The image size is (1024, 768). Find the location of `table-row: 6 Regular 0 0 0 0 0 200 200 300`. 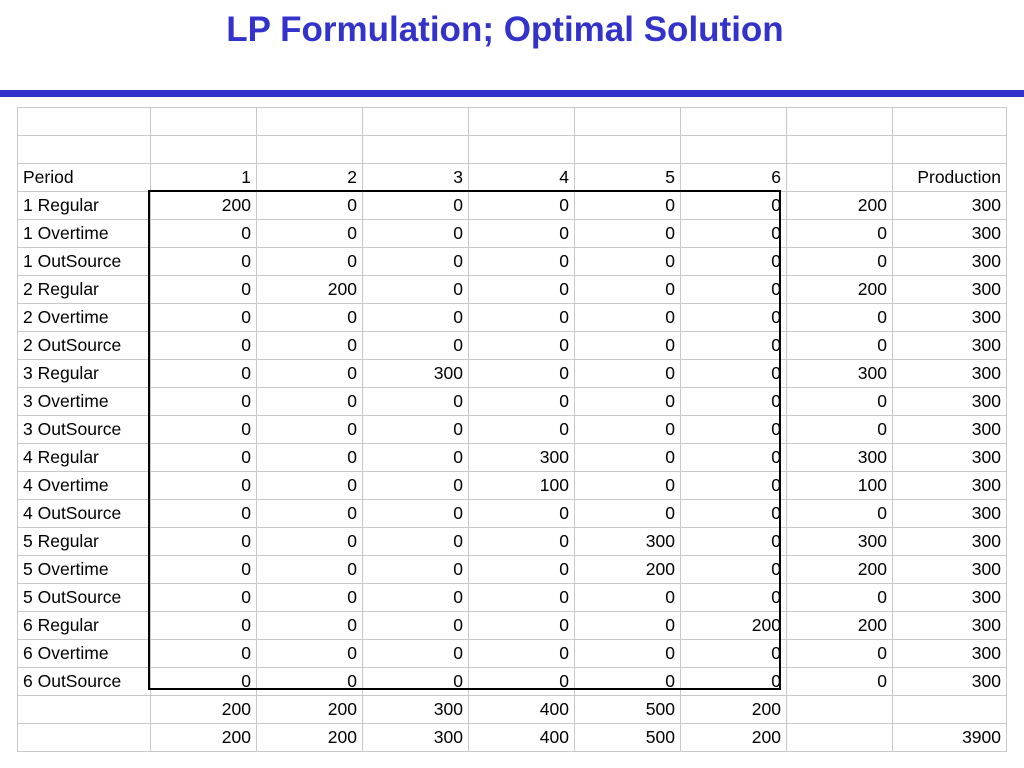

table-row: 6 Regular 0 0 0 0 0 200 200 300 is located at coordinates (512, 625).